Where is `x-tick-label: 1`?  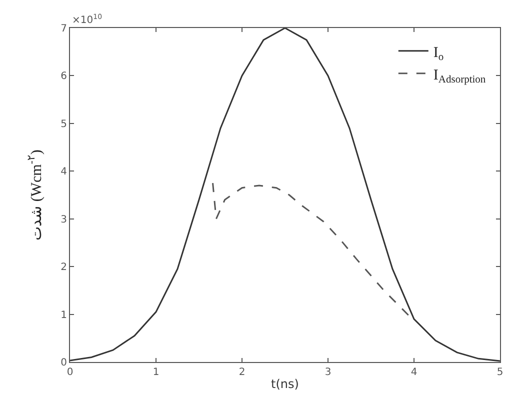
x-tick-label: 1 is located at coordinates (156, 372).